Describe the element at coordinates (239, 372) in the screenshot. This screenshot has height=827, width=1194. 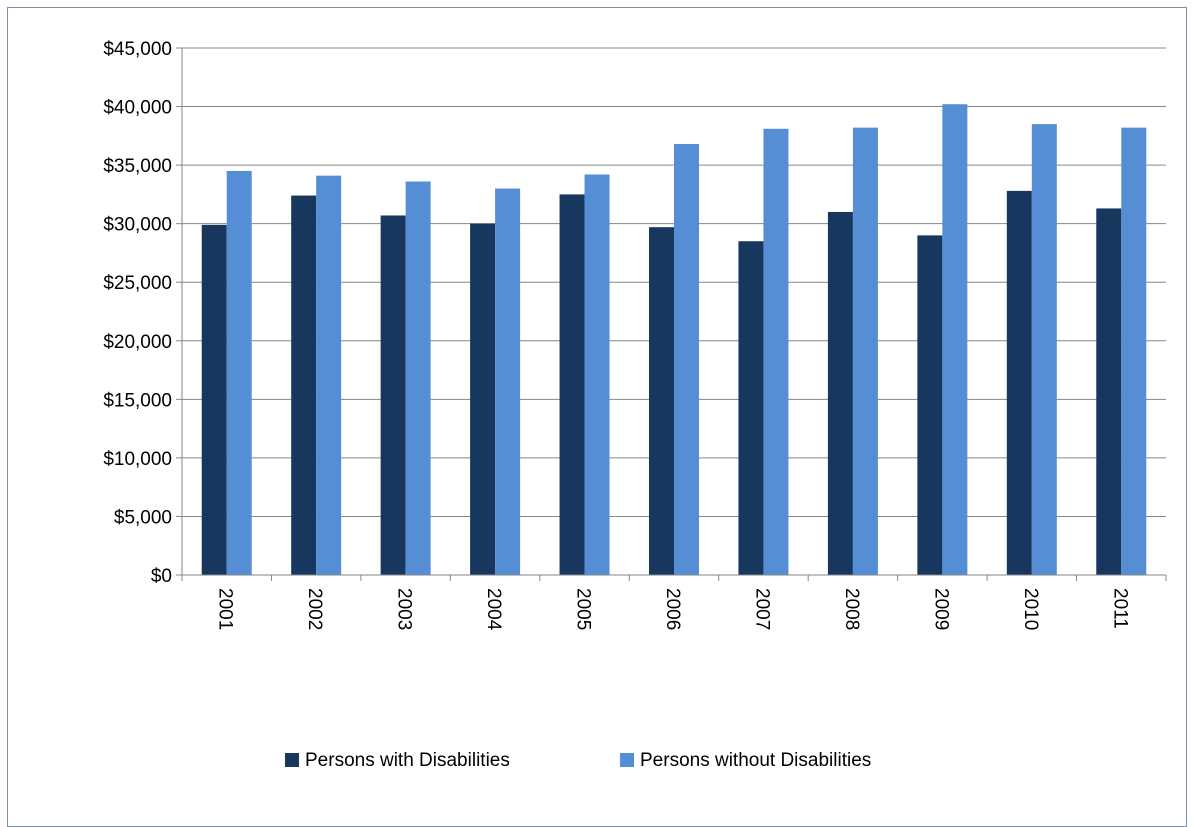
I see `bar-without-disabilities-2001` at that location.